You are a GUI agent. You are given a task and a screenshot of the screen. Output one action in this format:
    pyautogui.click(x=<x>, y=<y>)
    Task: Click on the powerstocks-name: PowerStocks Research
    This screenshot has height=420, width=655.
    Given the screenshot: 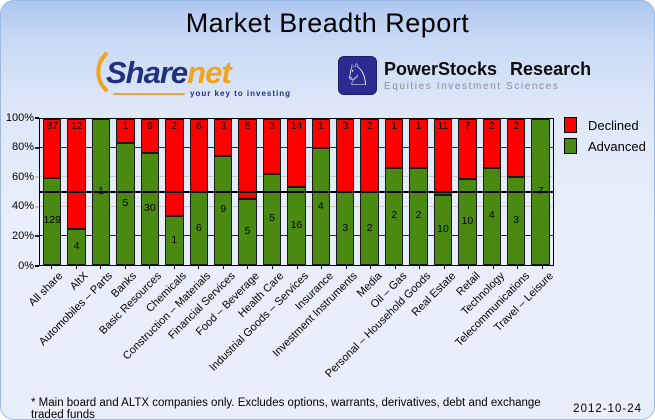 What is the action you would take?
    pyautogui.click(x=488, y=69)
    